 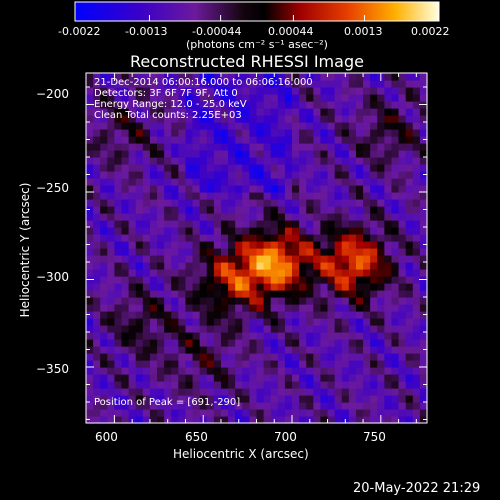 I want to click on x-tick-label: 600, so click(x=106, y=437).